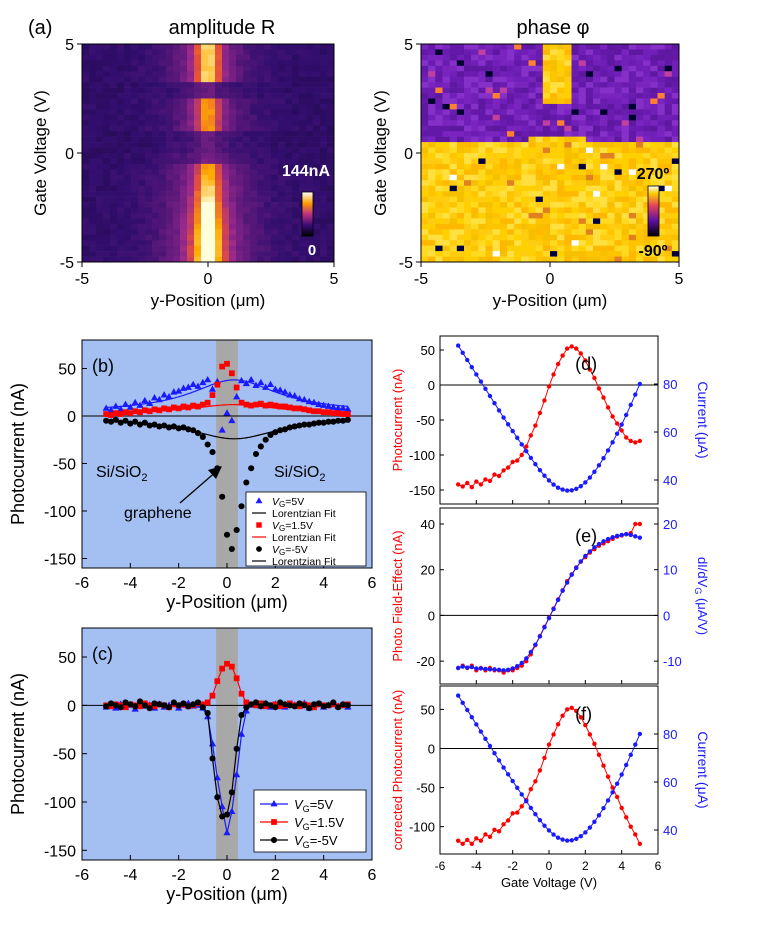 This screenshot has width=762, height=941. Describe the element at coordinates (422, 455) in the screenshot. I see `y-tick-label: -100` at that location.